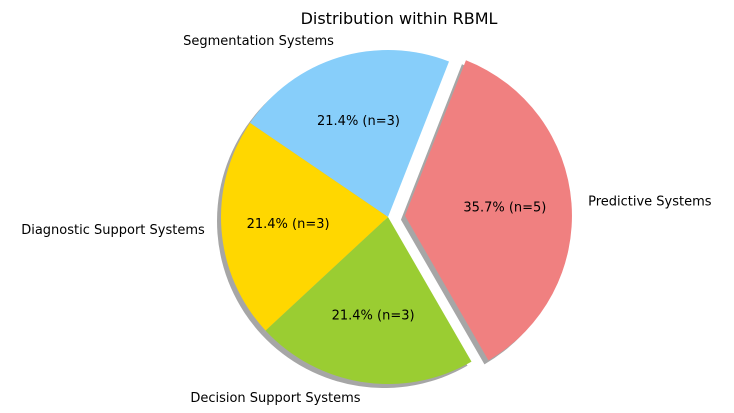 The height and width of the screenshot is (413, 734). What do you see at coordinates (504, 208) in the screenshot?
I see `slice-percent-predictive-systems: 35.7% (n=5)` at bounding box center [504, 208].